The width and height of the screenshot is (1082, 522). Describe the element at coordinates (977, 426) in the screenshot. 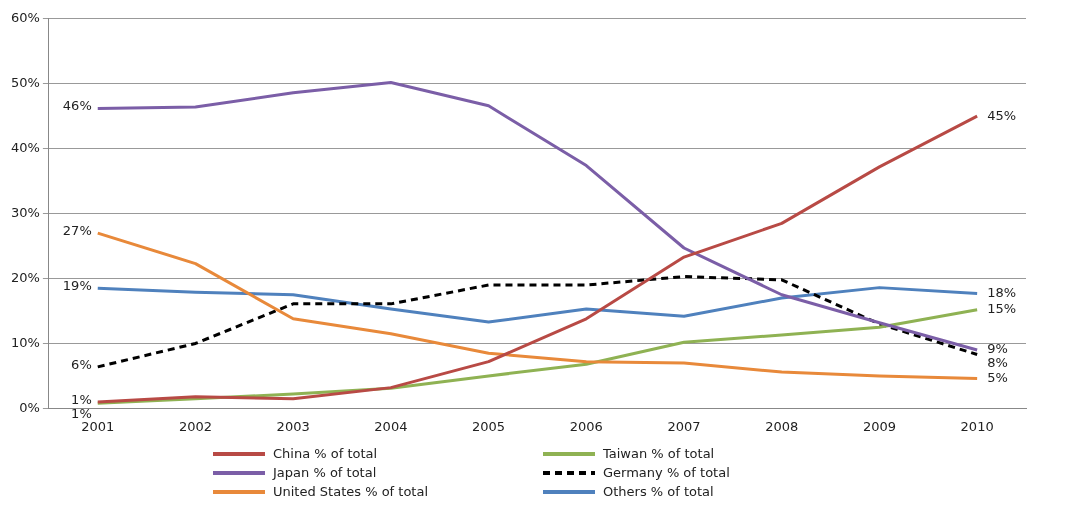

I see `x-tick-label: 2010` at that location.